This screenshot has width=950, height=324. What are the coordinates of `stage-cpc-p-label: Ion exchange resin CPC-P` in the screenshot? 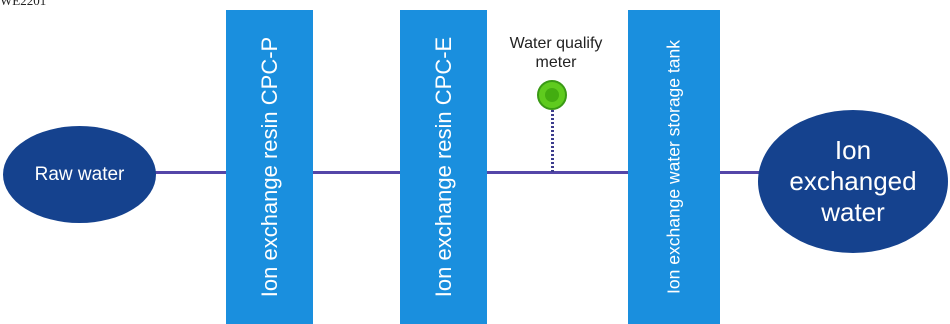 It's located at (269, 167).